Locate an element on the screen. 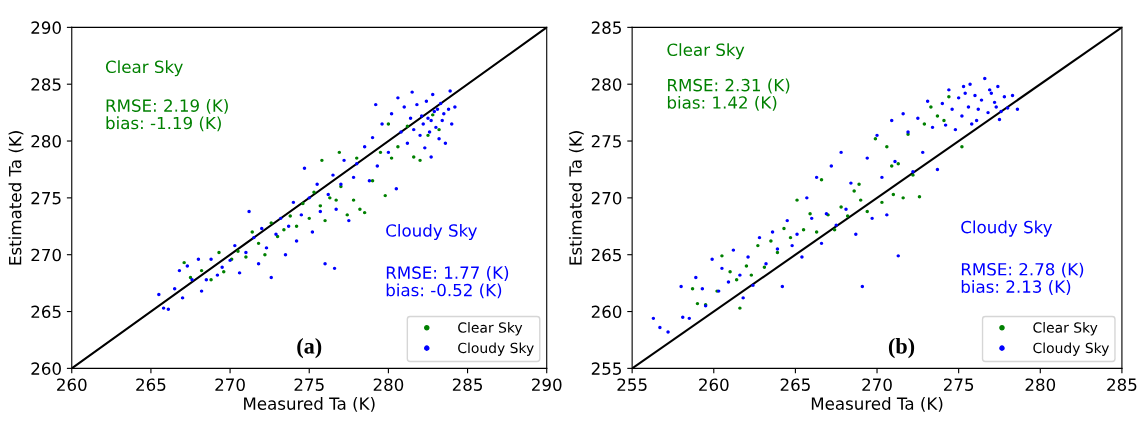  annotation: RMSE: 2.31 (K) bias: 1.42 (K) is located at coordinates (728, 94).